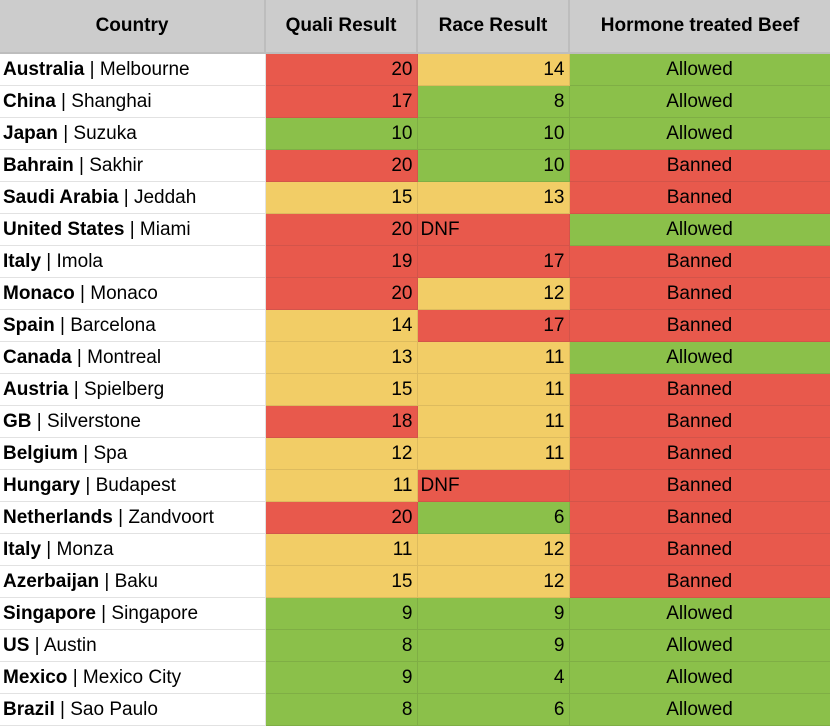 The image size is (830, 726). What do you see at coordinates (341, 453) in the screenshot?
I see `cell-quali-result: 12` at bounding box center [341, 453].